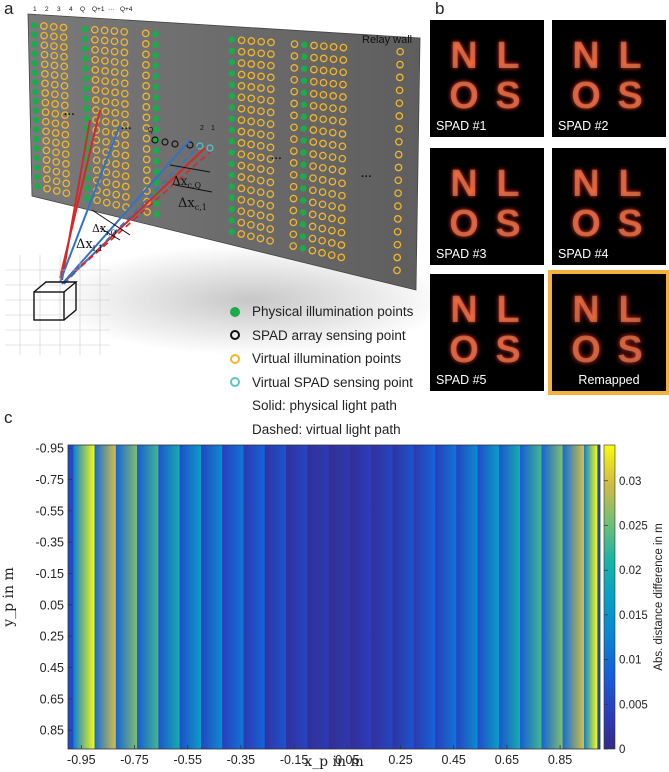 This screenshot has width=669, height=772. Describe the element at coordinates (218, 146) in the screenshot. I see `point-labels: Q 2 1 ··· ··· ··· ···` at that location.